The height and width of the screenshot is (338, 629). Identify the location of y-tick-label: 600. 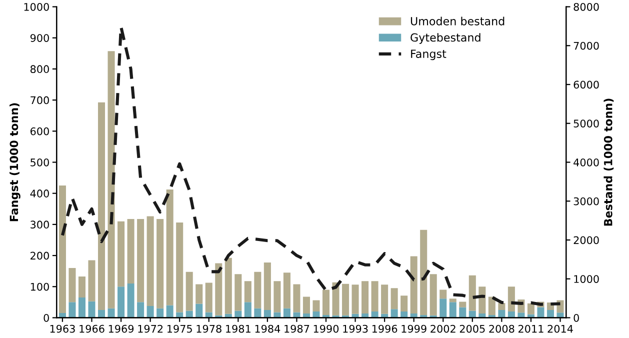
(39, 131).